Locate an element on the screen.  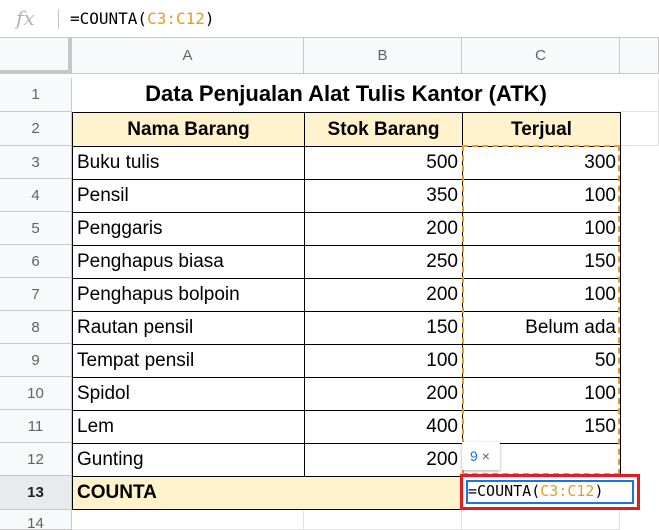
cell-nama-5: Penggaris is located at coordinates (188, 229).